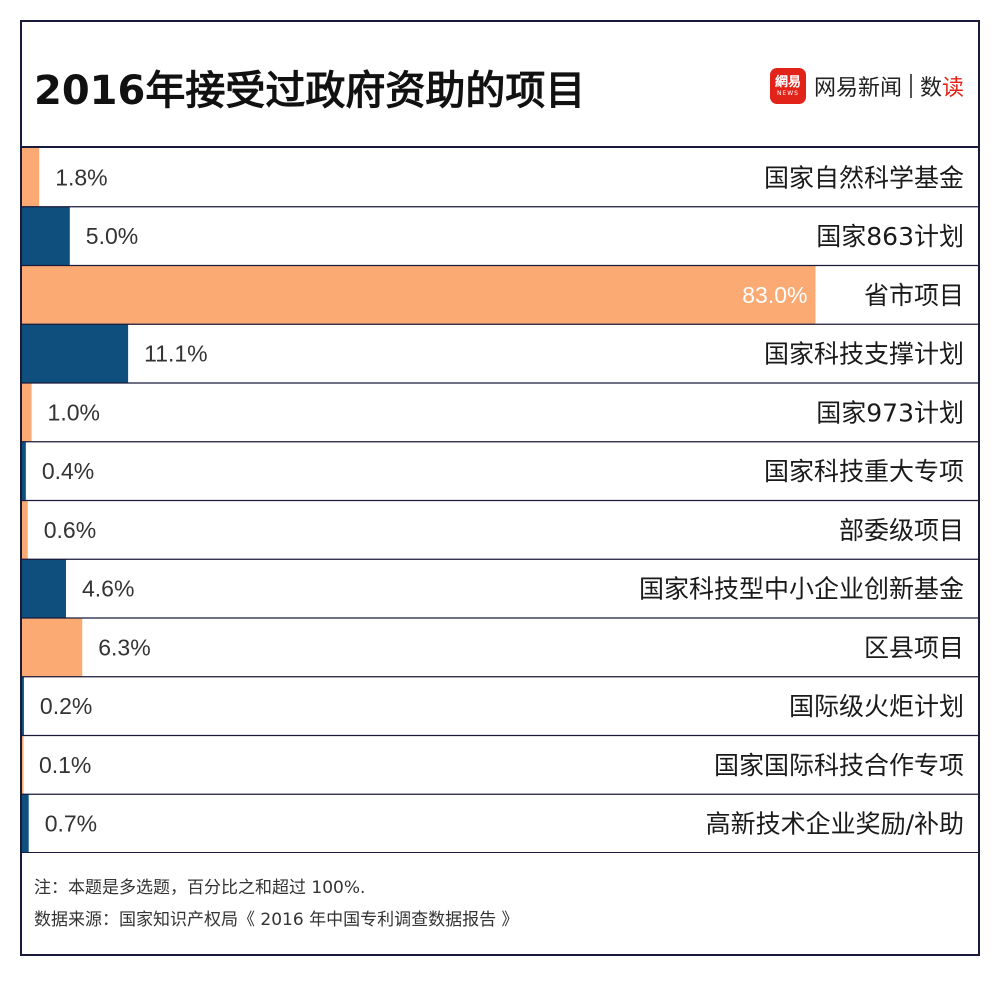  Describe the element at coordinates (835, 824) in the screenshot. I see `category-label-11: 高新技术企业奖励/补助` at that location.